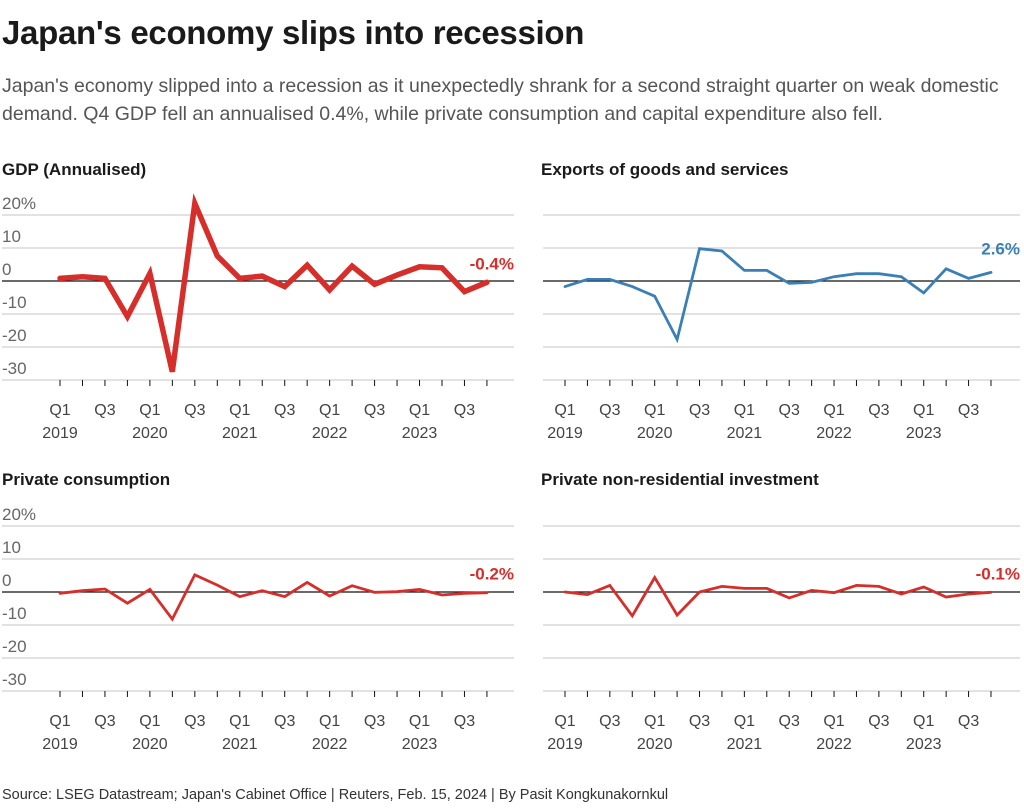 The height and width of the screenshot is (811, 1024). Describe the element at coordinates (665, 169) in the screenshot. I see `exports-chart-title: Exports of goods and services` at that location.